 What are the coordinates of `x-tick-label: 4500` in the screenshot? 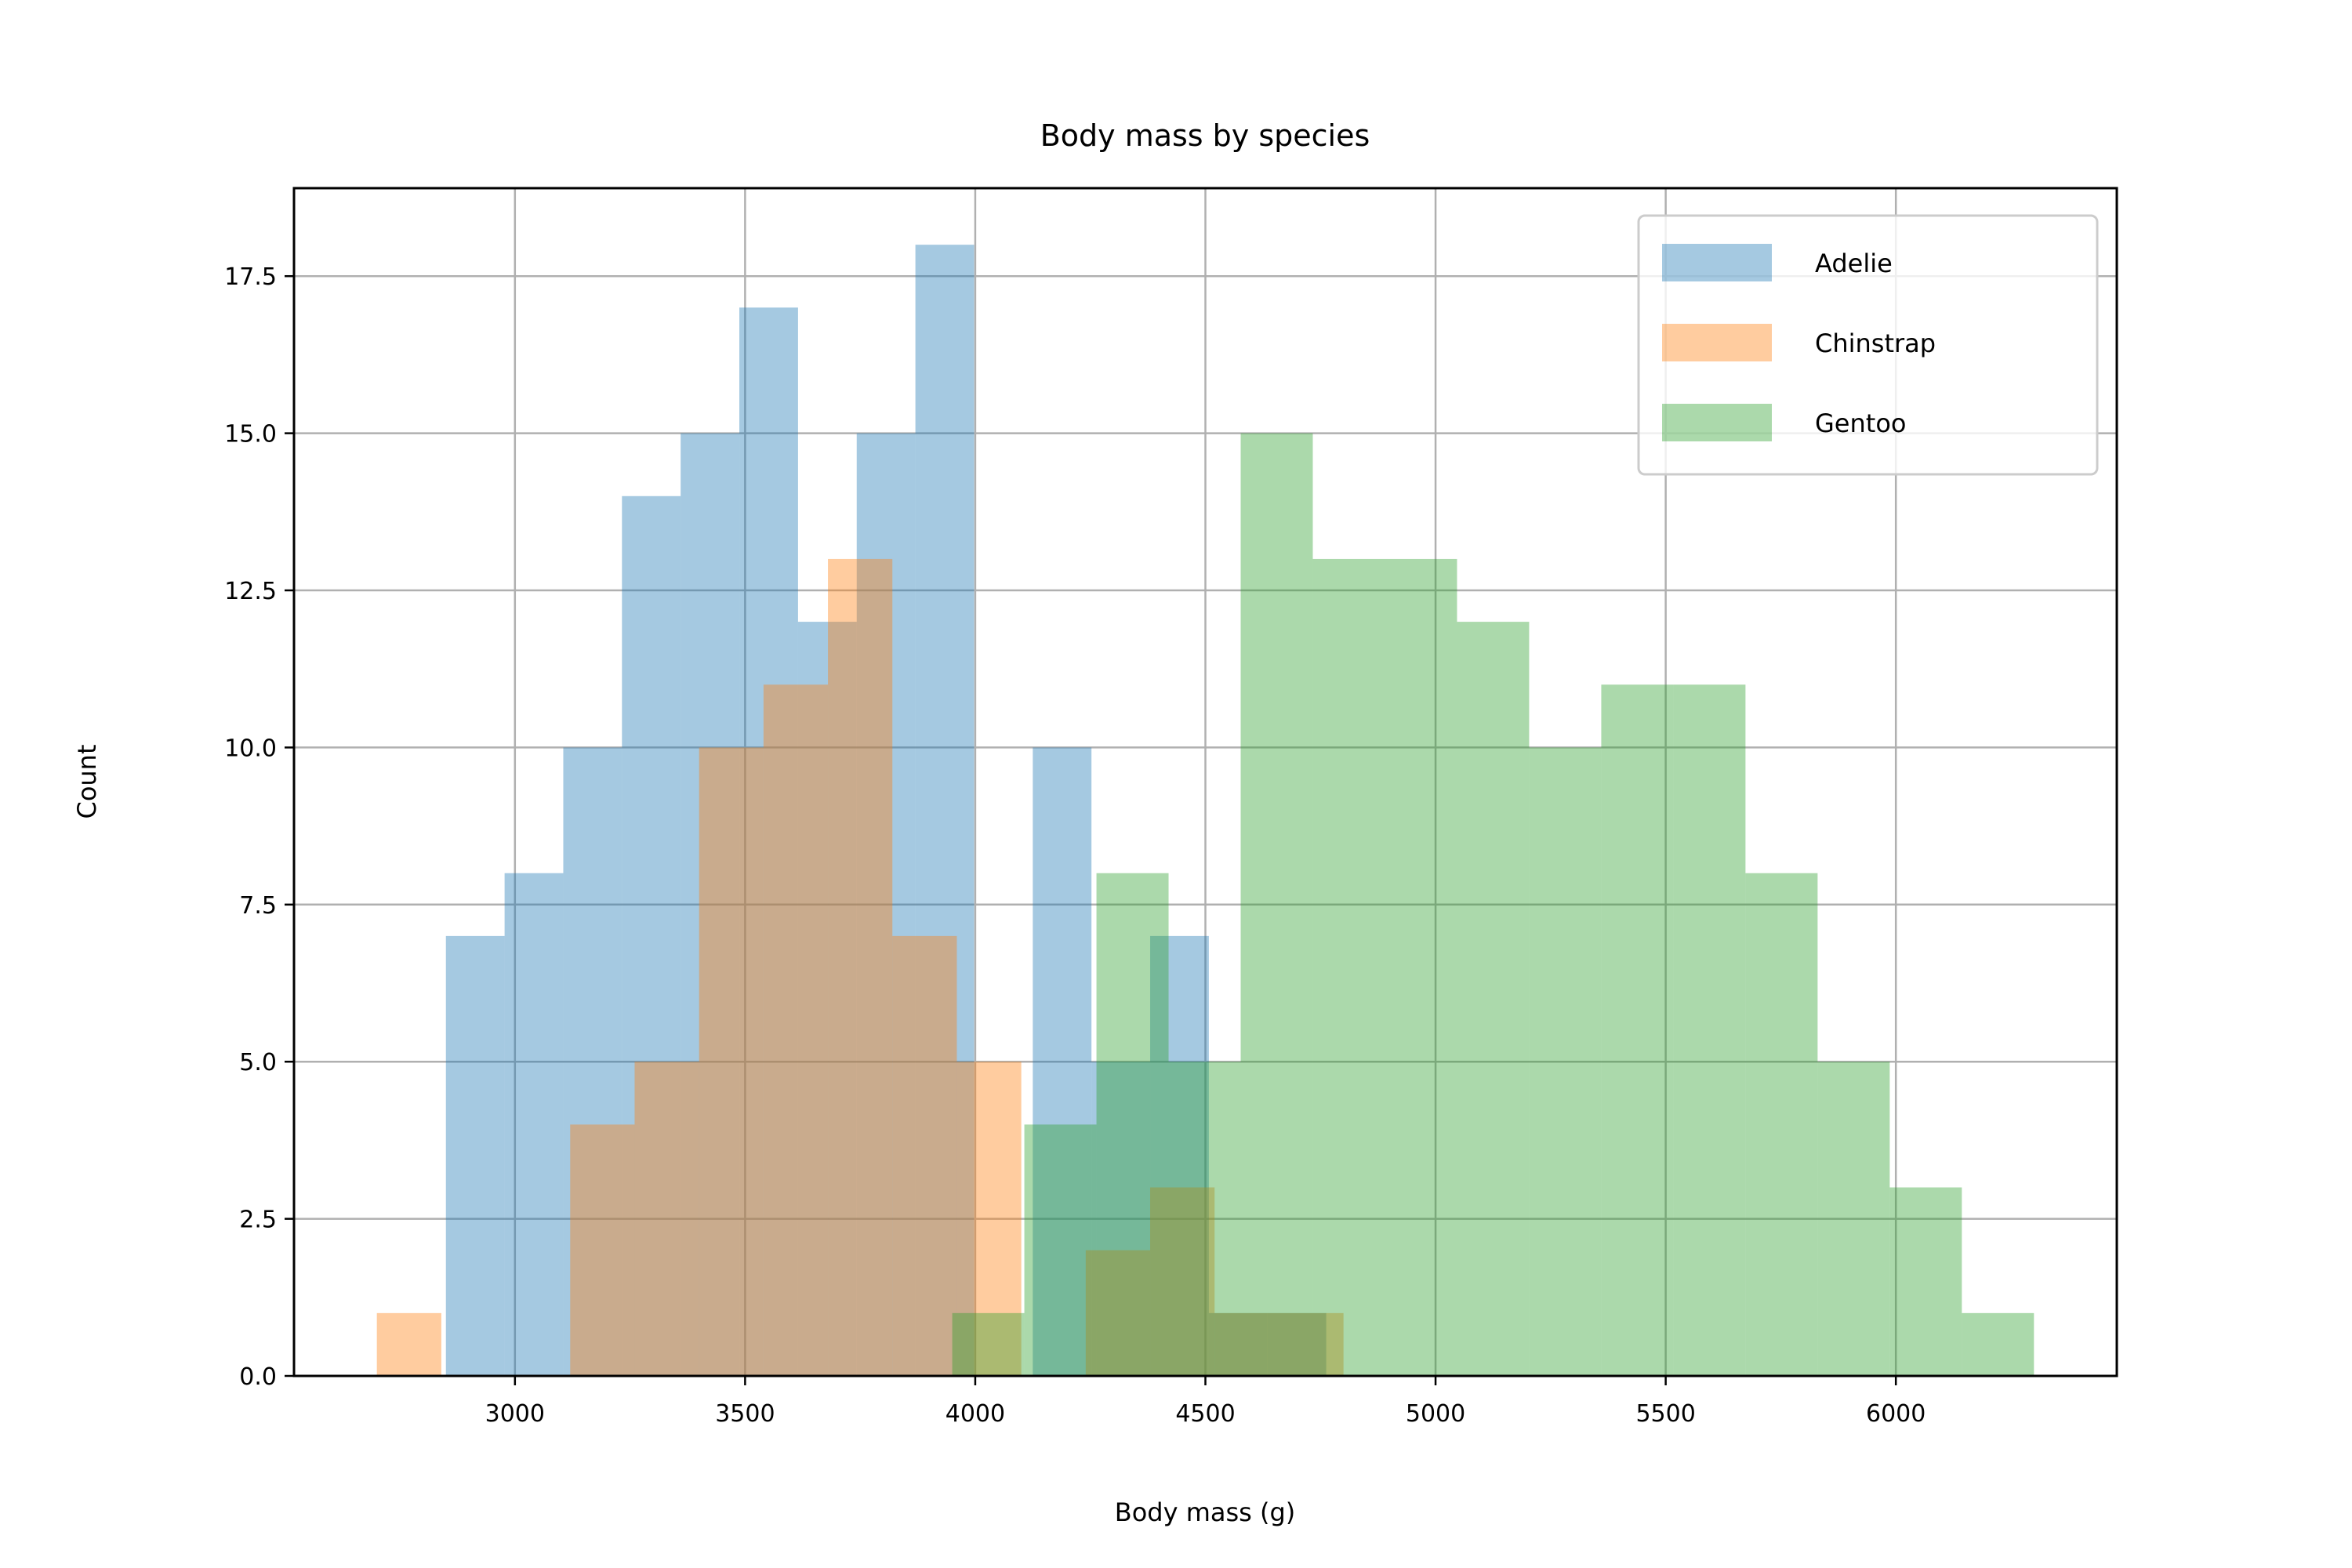 It's located at (1205, 1414).